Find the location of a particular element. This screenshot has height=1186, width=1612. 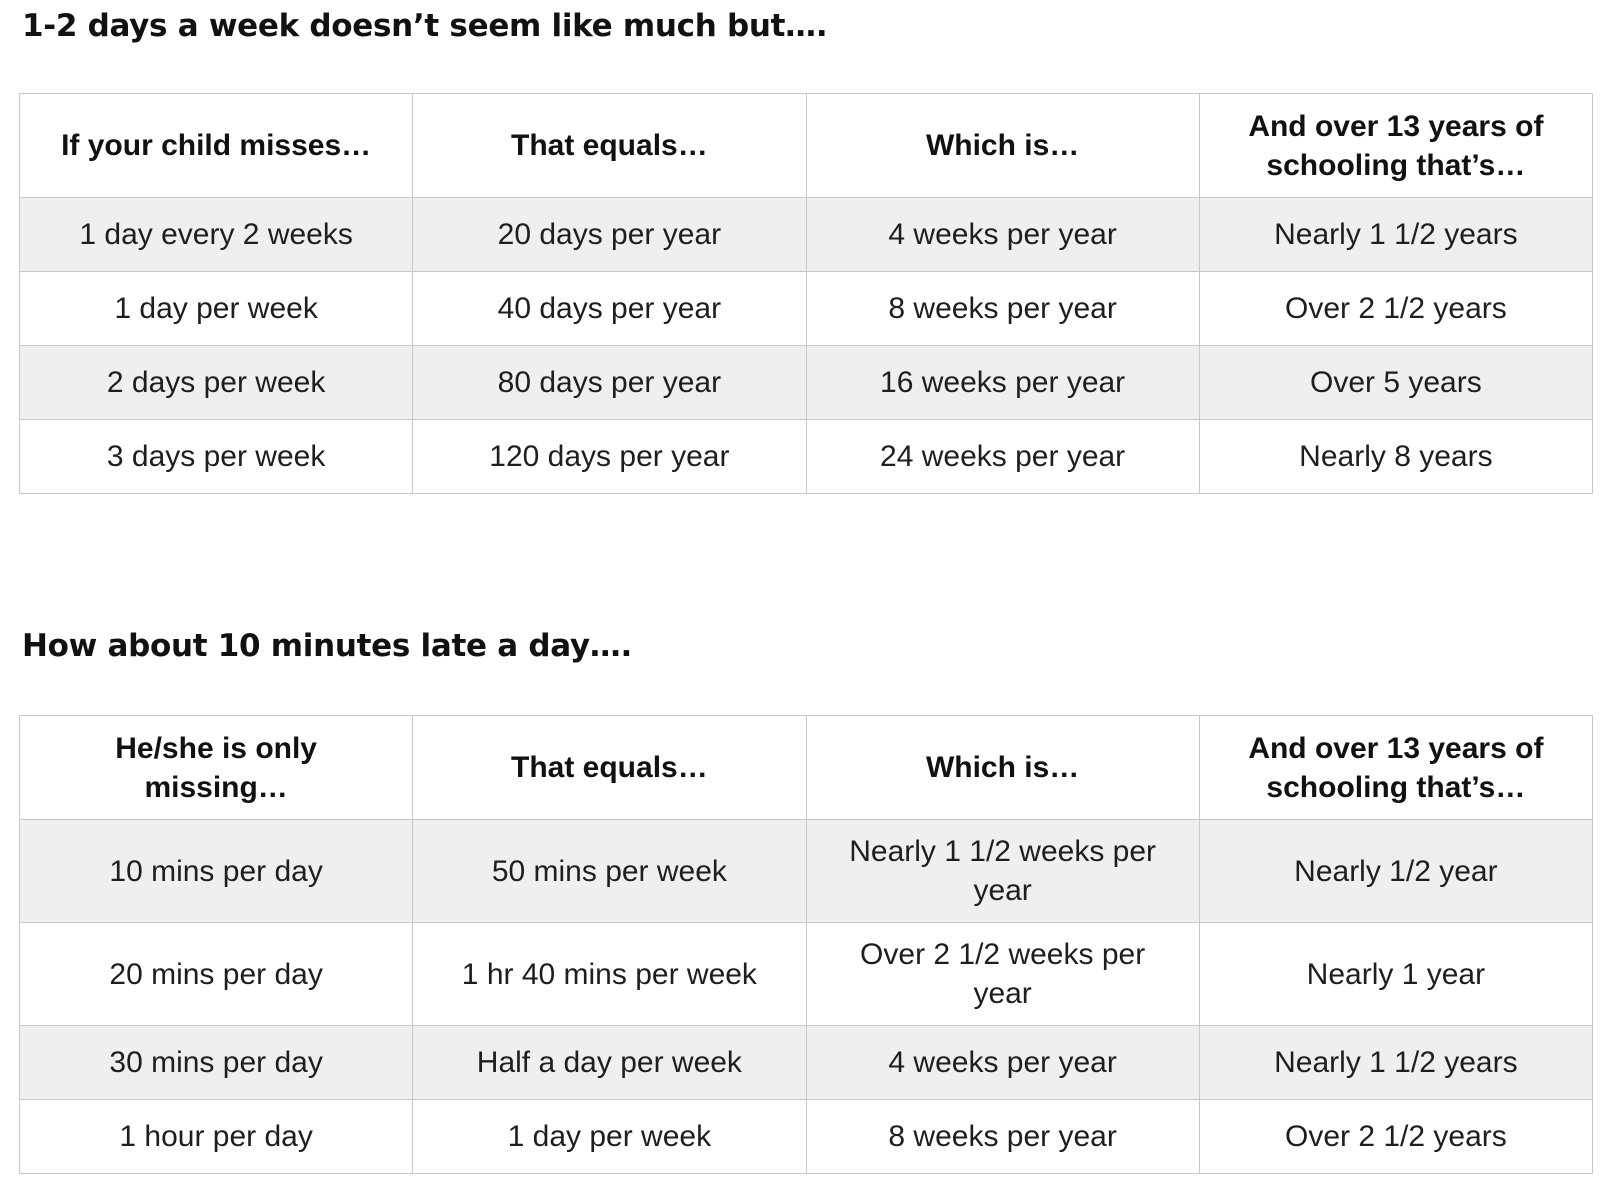

table-cell: Nearly 1 year is located at coordinates (1396, 974).